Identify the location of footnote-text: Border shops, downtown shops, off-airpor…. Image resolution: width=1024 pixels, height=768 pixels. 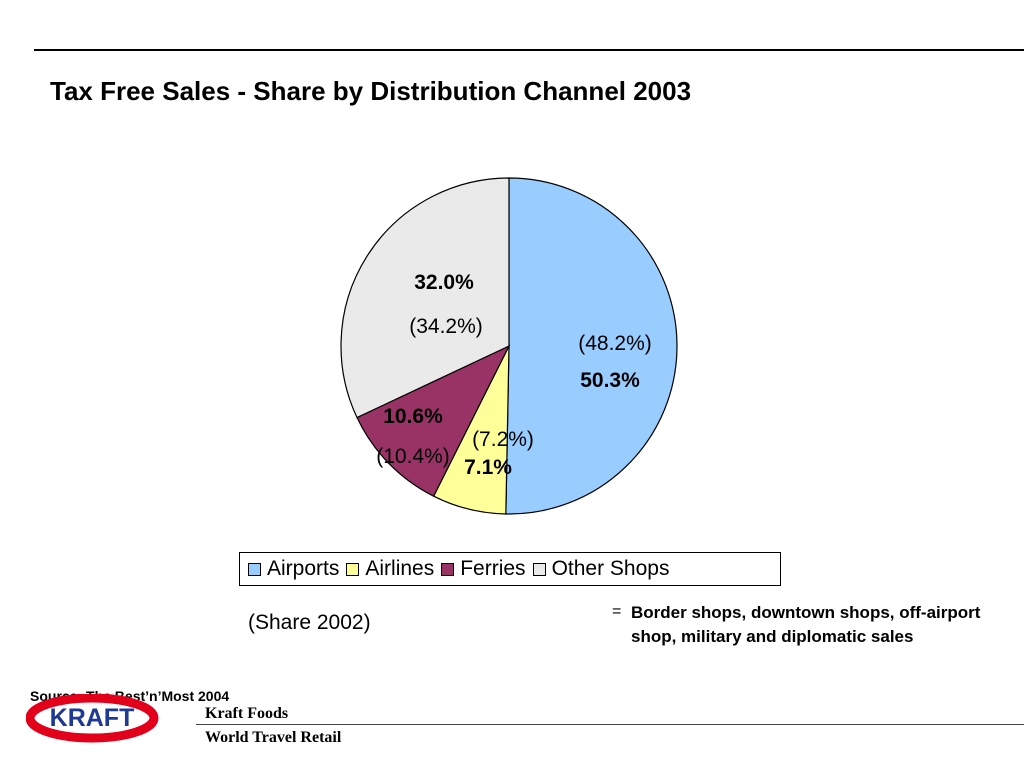
(806, 624).